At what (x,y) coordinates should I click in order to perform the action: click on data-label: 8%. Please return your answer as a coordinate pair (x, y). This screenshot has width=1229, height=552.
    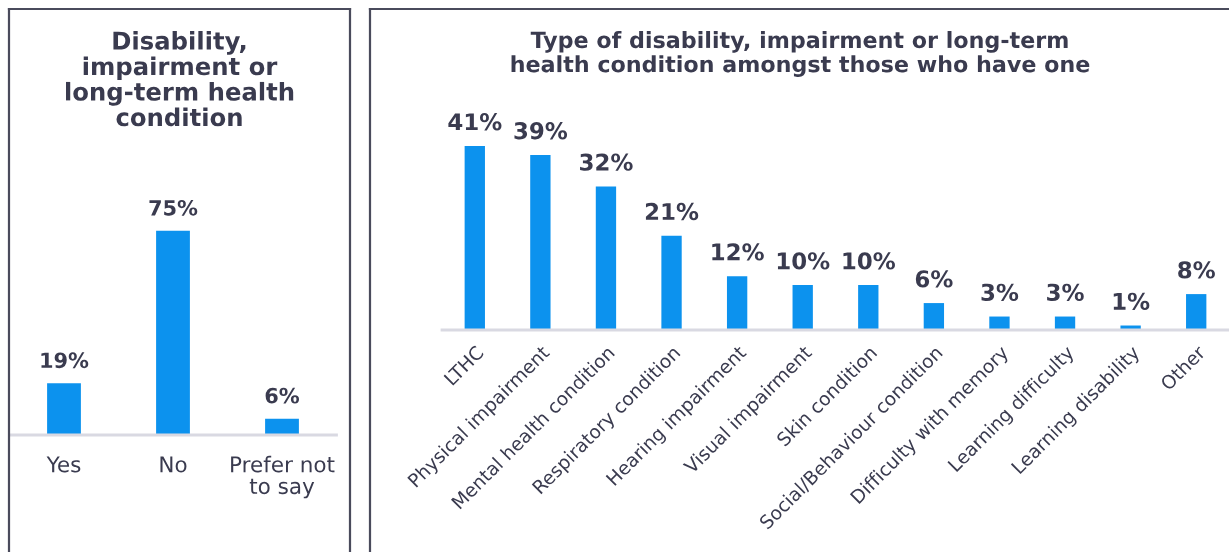
    Looking at the image, I should click on (1196, 270).